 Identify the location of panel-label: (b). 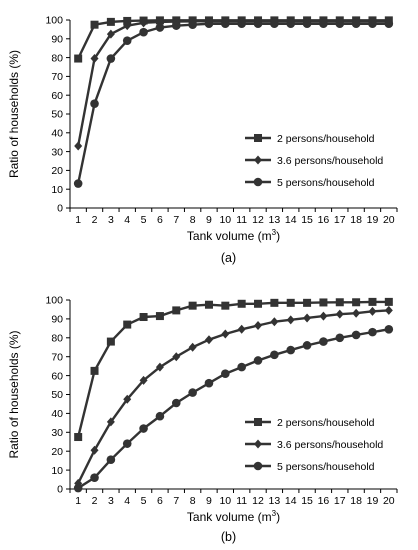
(228, 537).